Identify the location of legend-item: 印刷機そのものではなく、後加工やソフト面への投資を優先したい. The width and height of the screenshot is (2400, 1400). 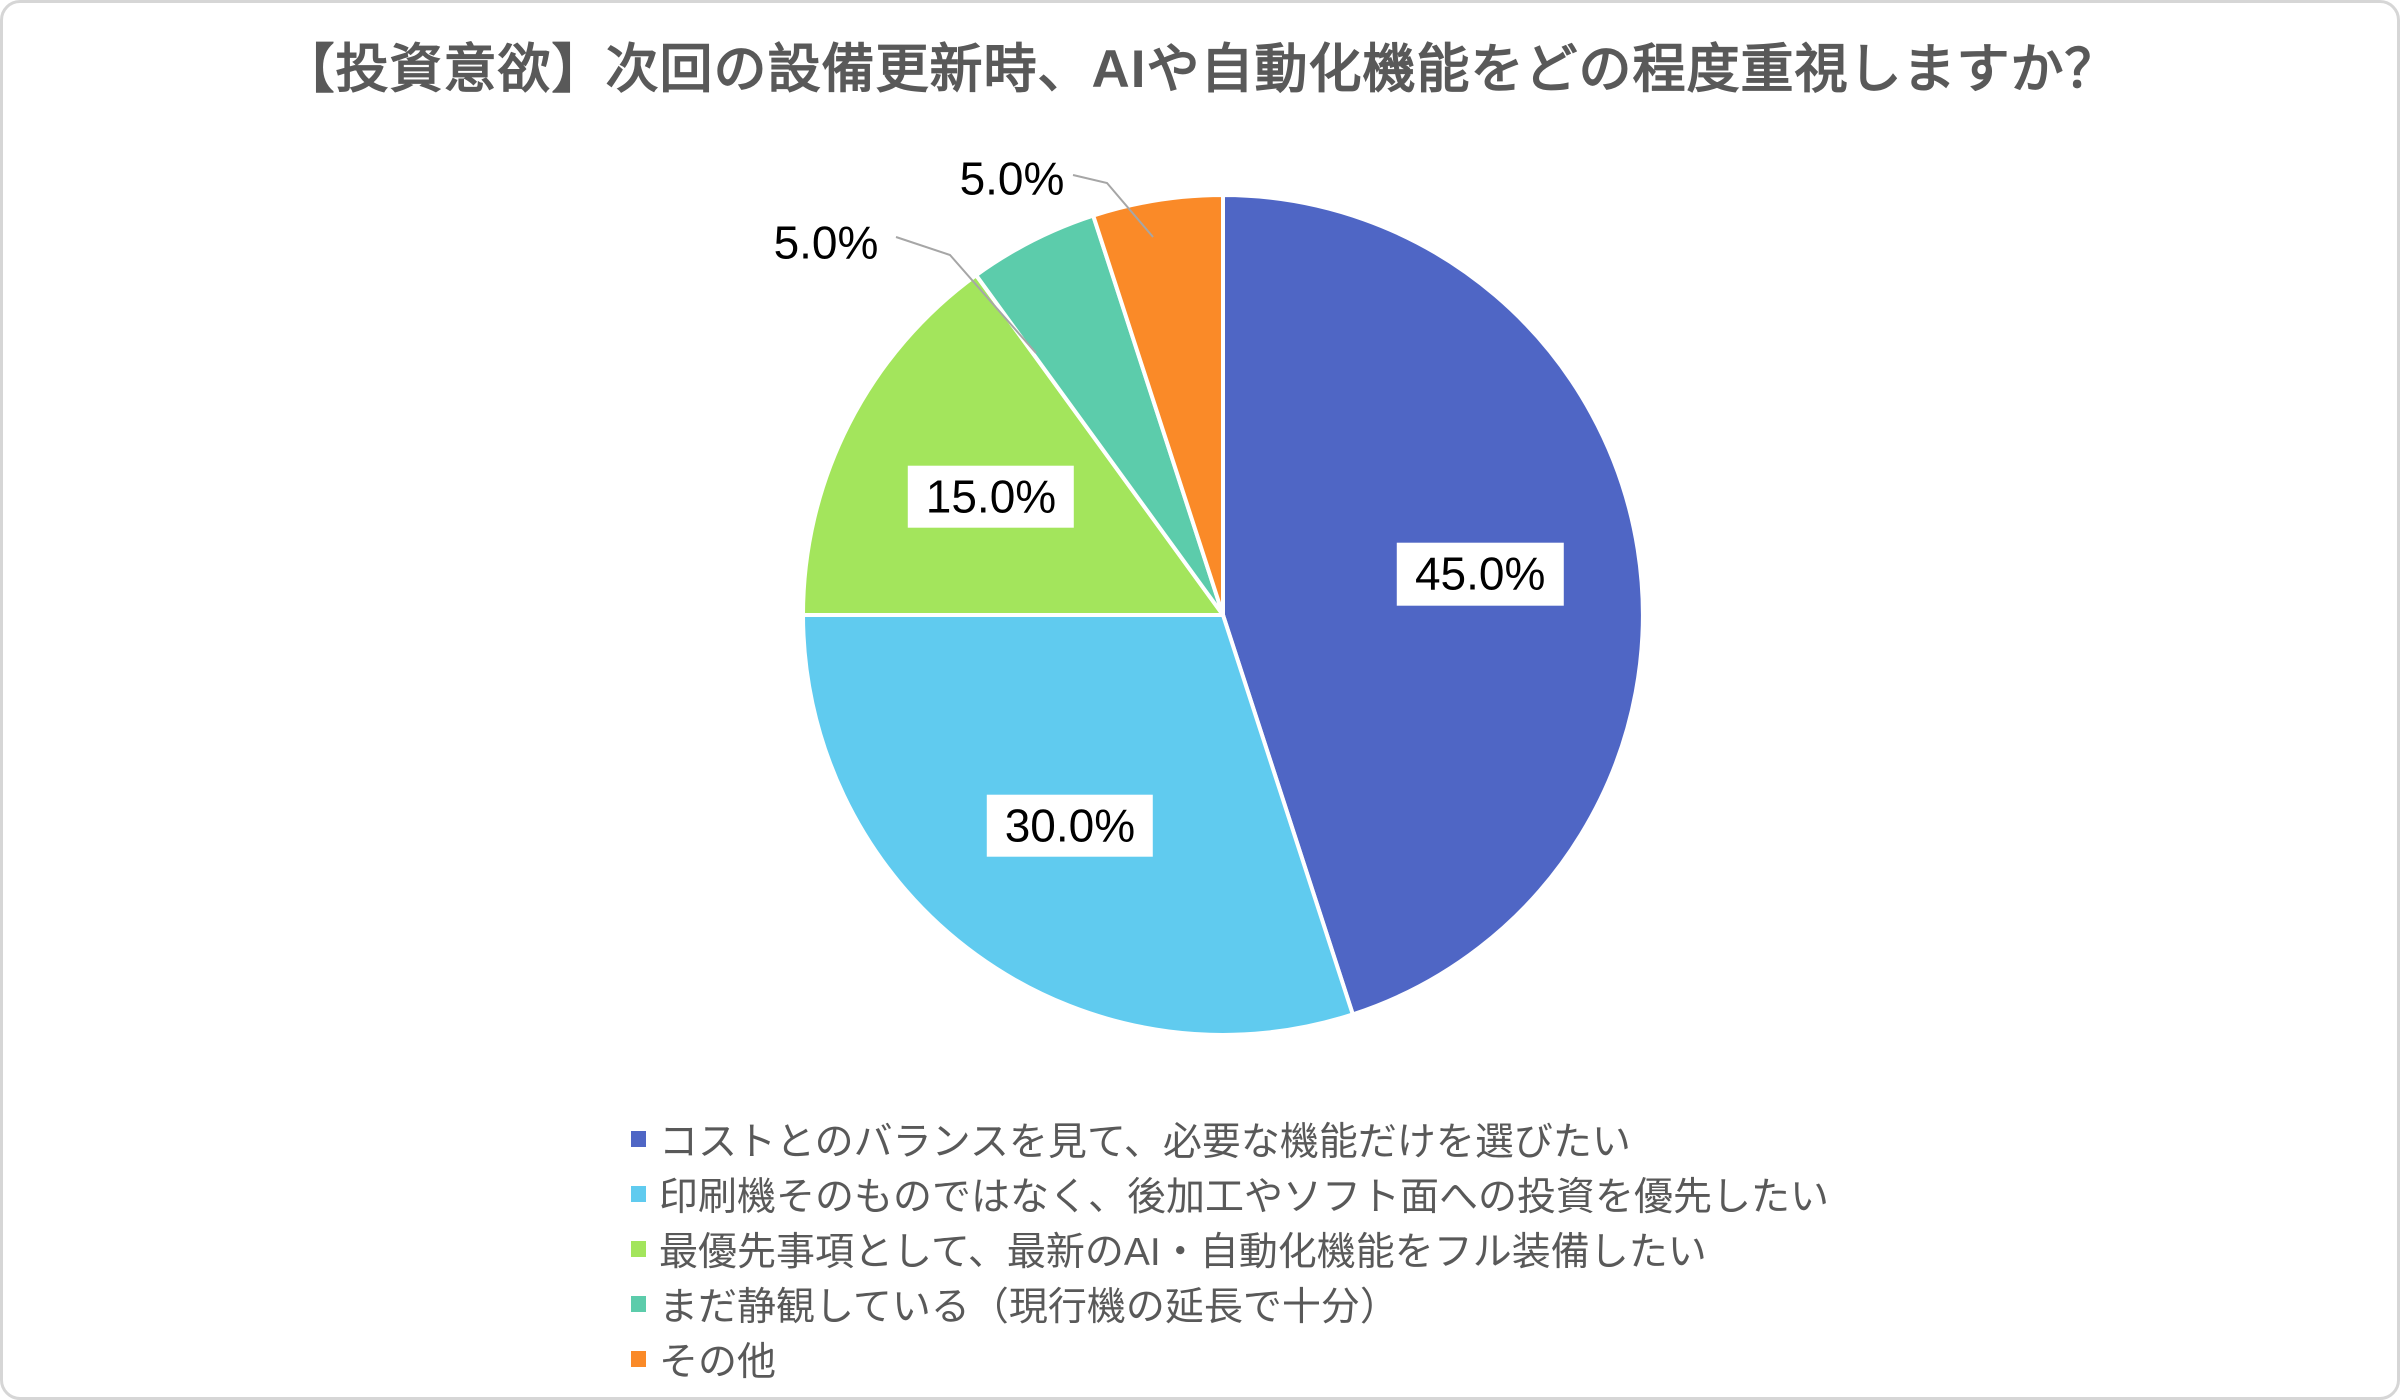
(1230, 1193).